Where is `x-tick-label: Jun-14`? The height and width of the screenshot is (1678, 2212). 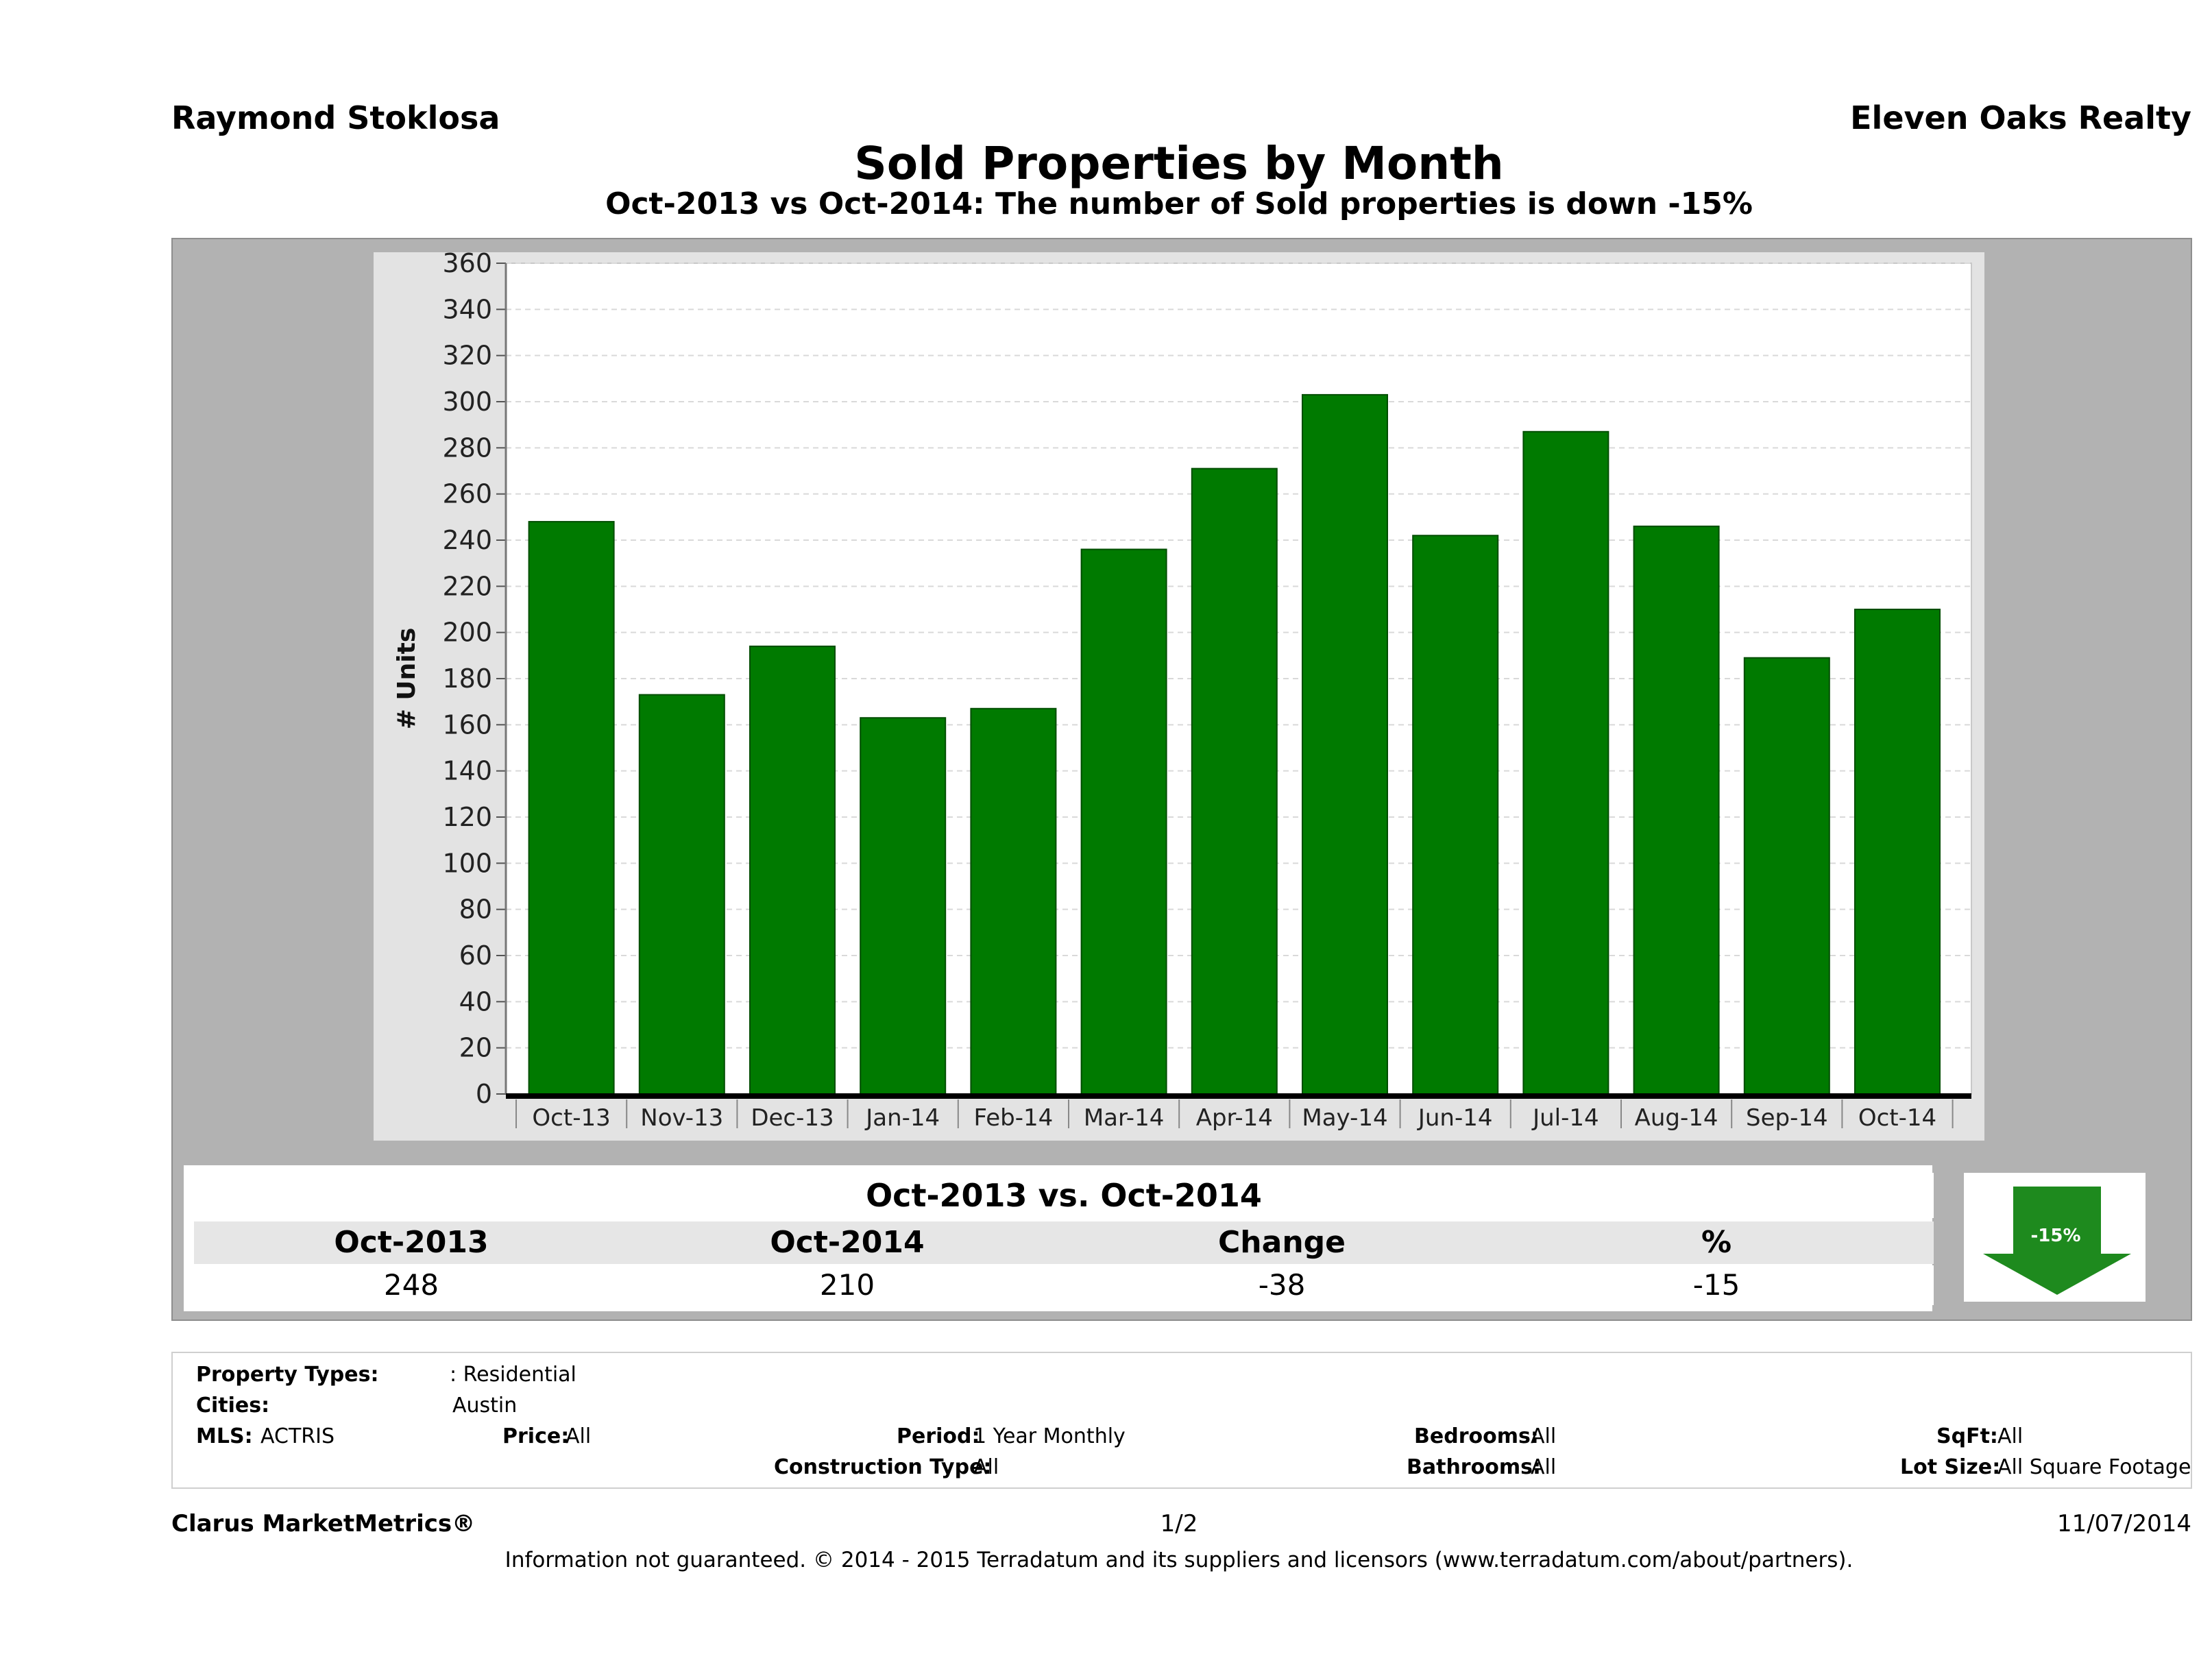 x-tick-label: Jun-14 is located at coordinates (1455, 1118).